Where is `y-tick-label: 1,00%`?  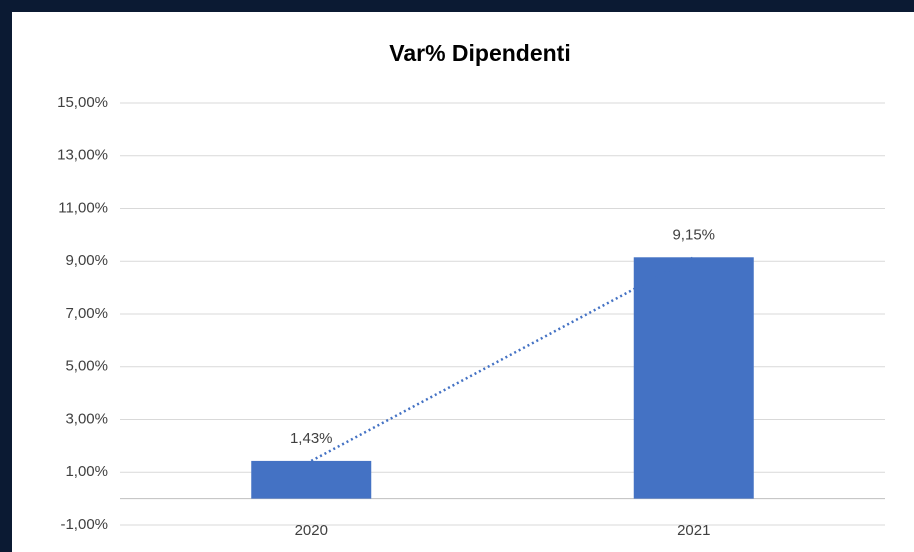 y-tick-label: 1,00% is located at coordinates (86, 471).